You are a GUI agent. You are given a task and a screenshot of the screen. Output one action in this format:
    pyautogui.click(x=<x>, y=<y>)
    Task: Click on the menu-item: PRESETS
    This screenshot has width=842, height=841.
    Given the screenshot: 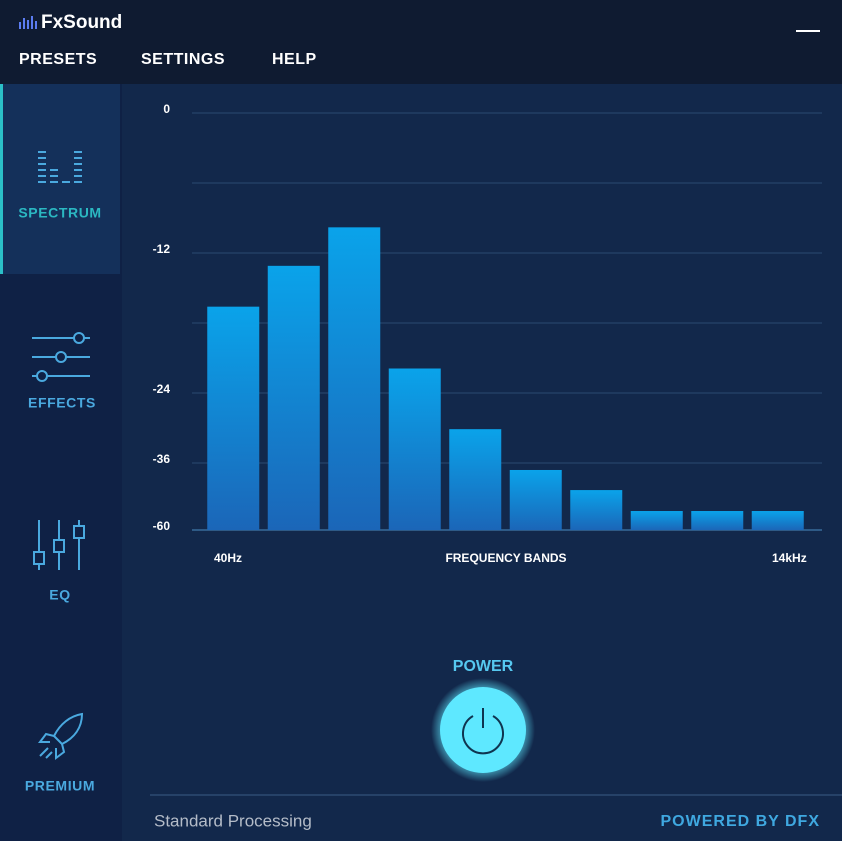 What is the action you would take?
    pyautogui.click(x=58, y=59)
    